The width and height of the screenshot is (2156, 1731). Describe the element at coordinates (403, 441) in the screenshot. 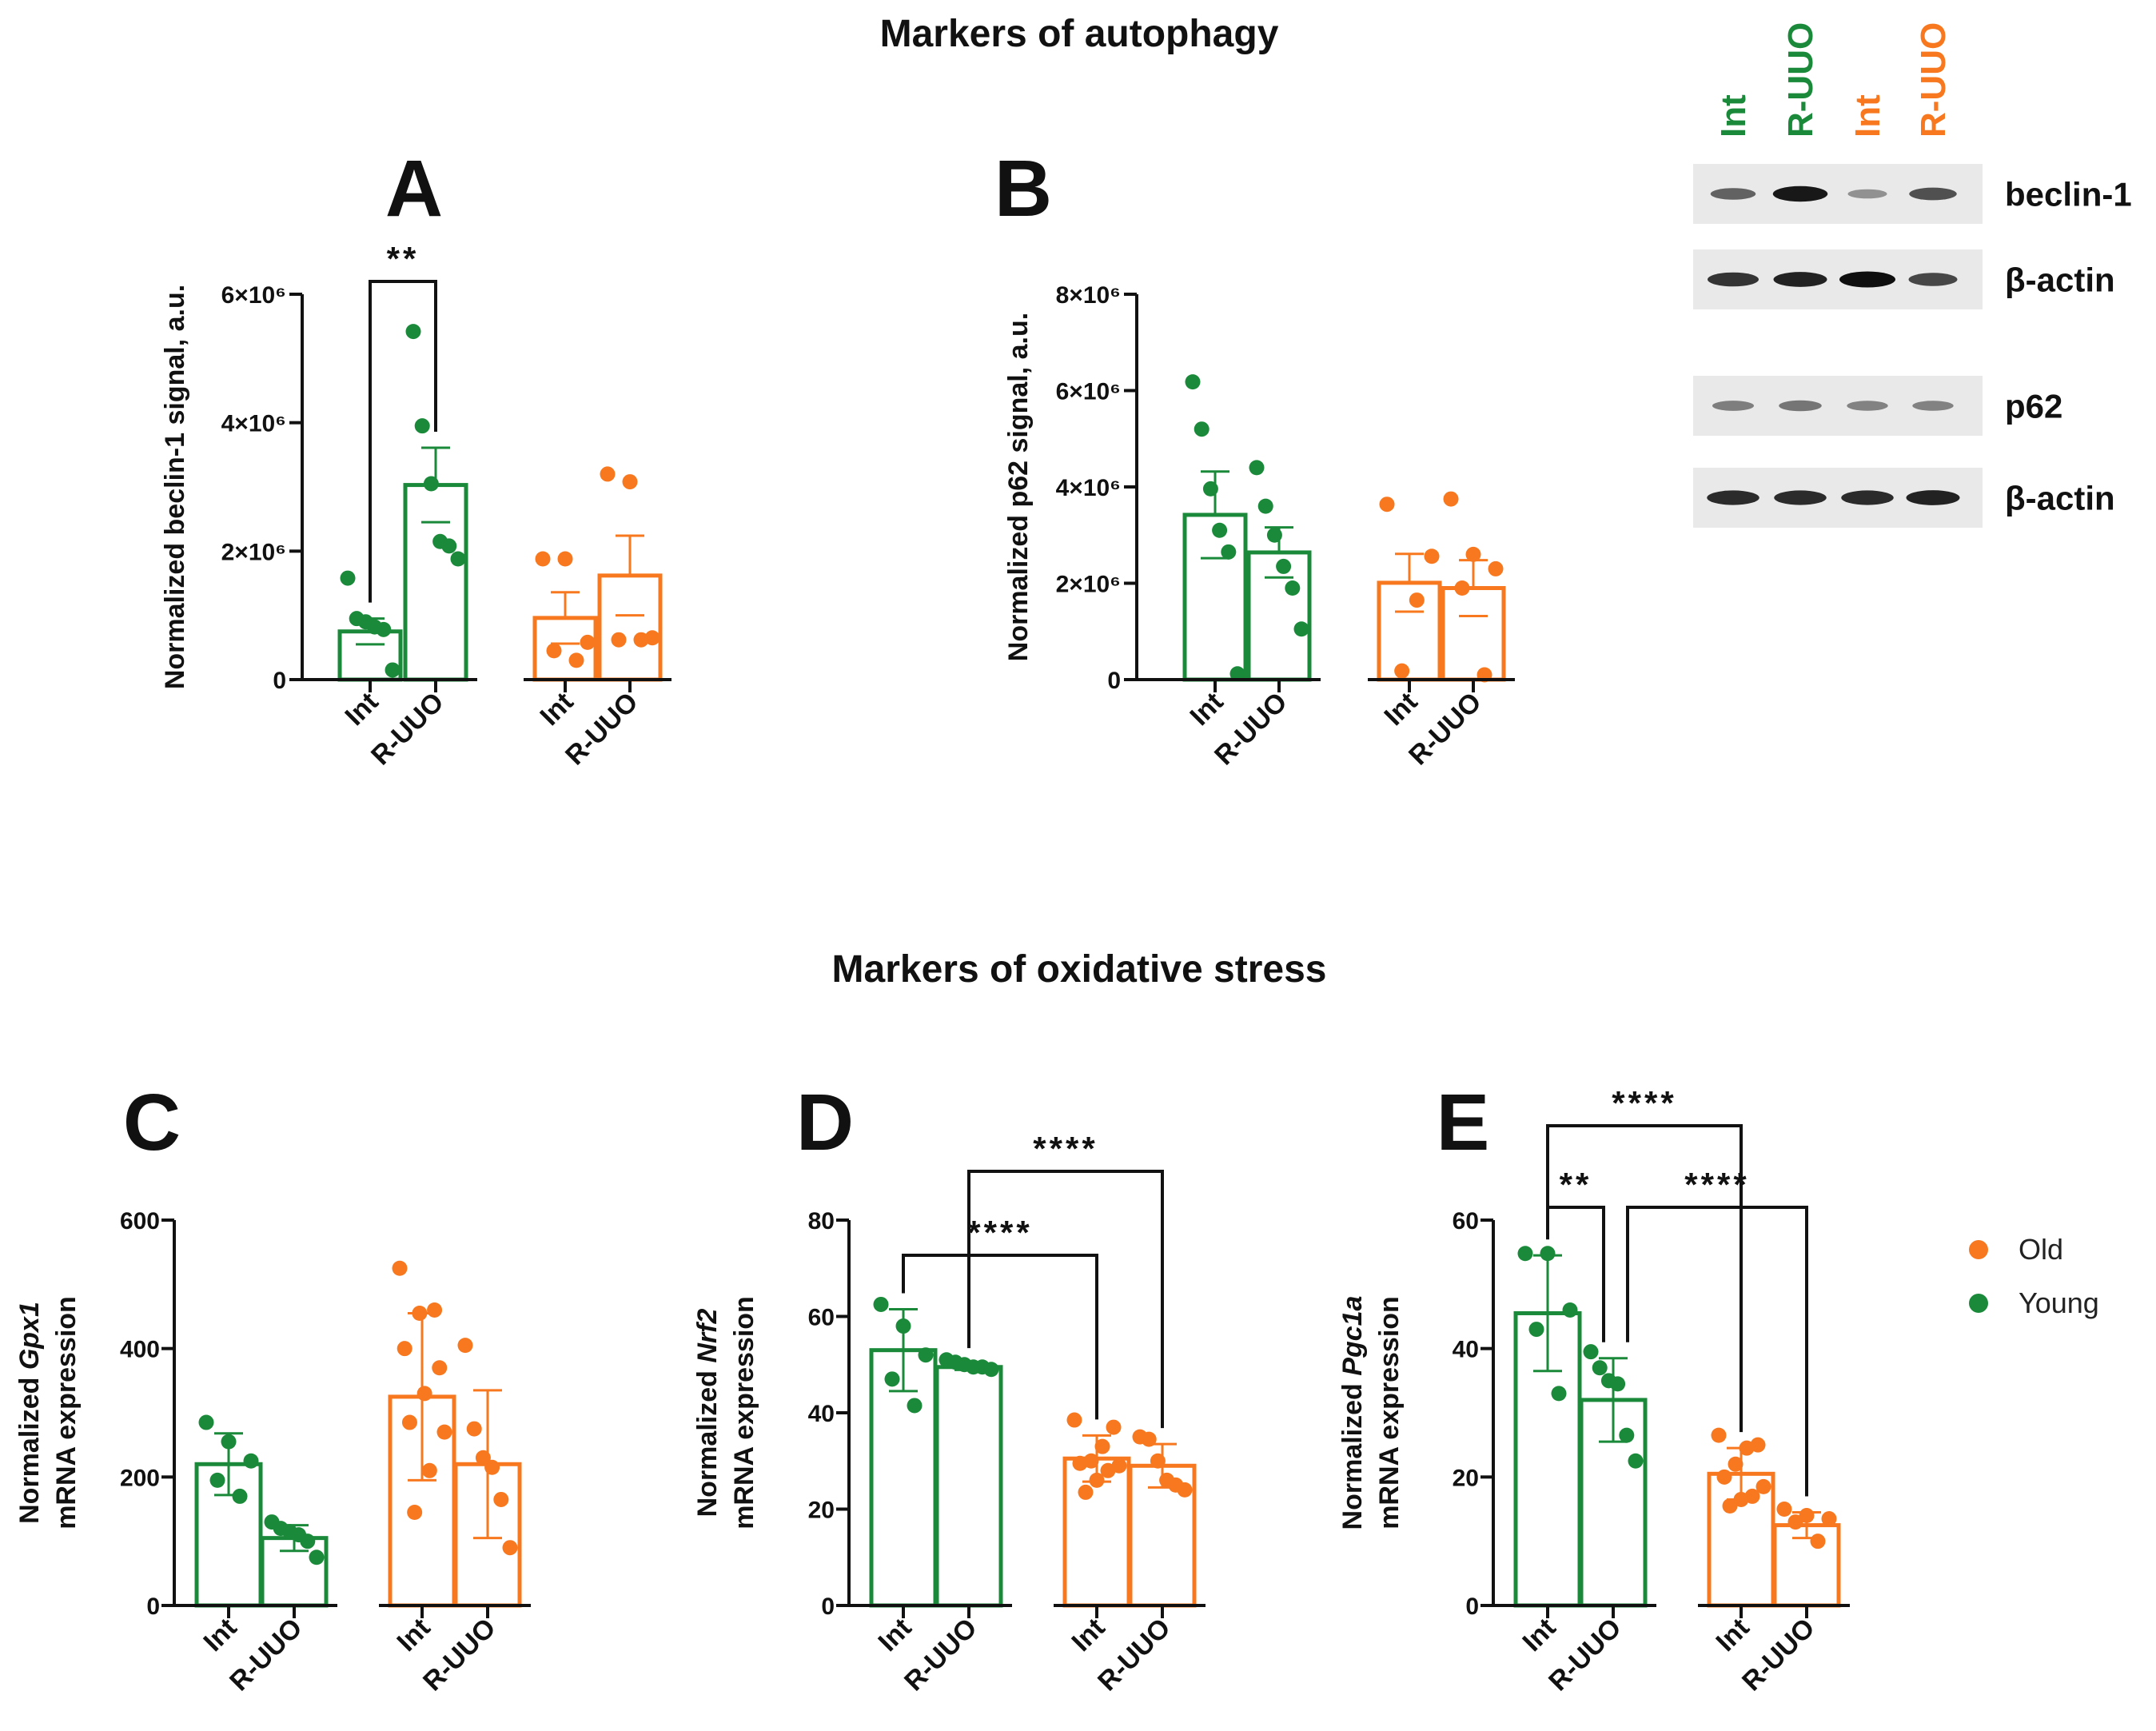

I see `significance-bracket` at that location.